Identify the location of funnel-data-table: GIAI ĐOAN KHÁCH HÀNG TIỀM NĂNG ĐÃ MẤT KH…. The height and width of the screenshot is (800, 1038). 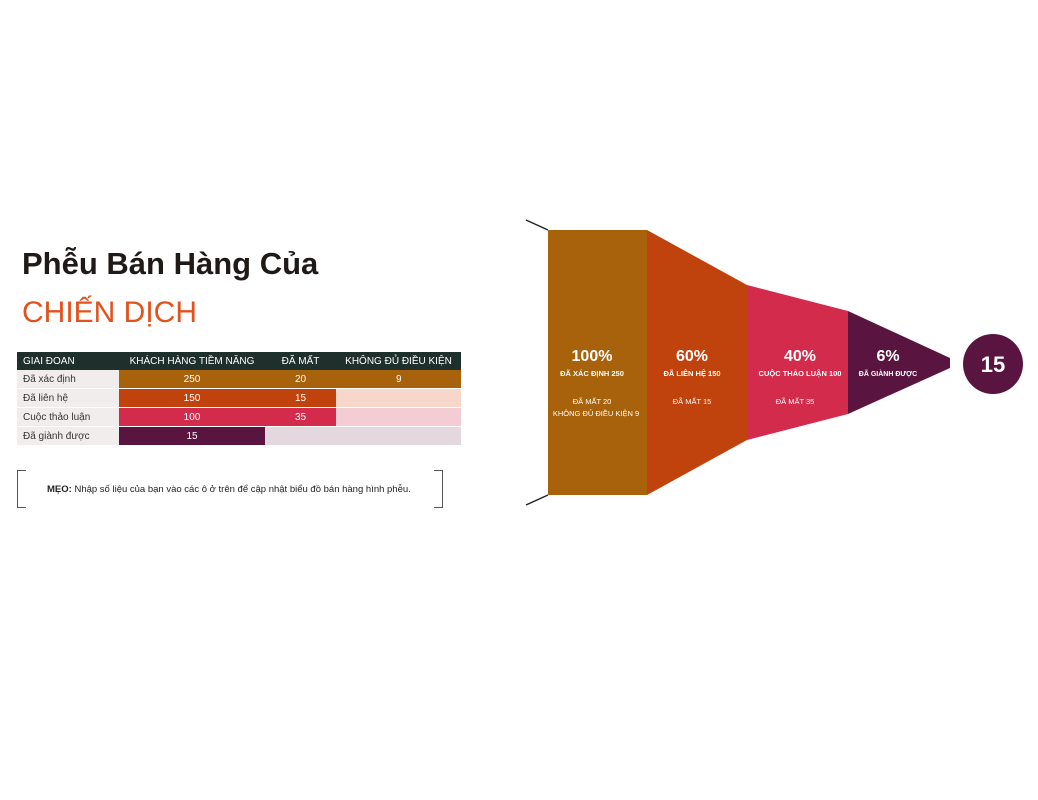
(239, 399).